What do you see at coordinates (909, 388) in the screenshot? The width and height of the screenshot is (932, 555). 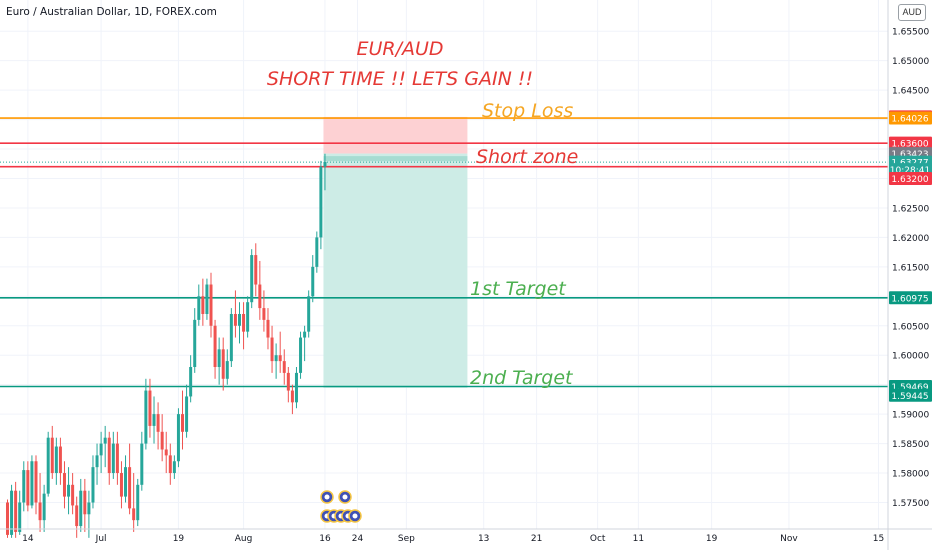 I see `price-label-text: 1.59469` at bounding box center [909, 388].